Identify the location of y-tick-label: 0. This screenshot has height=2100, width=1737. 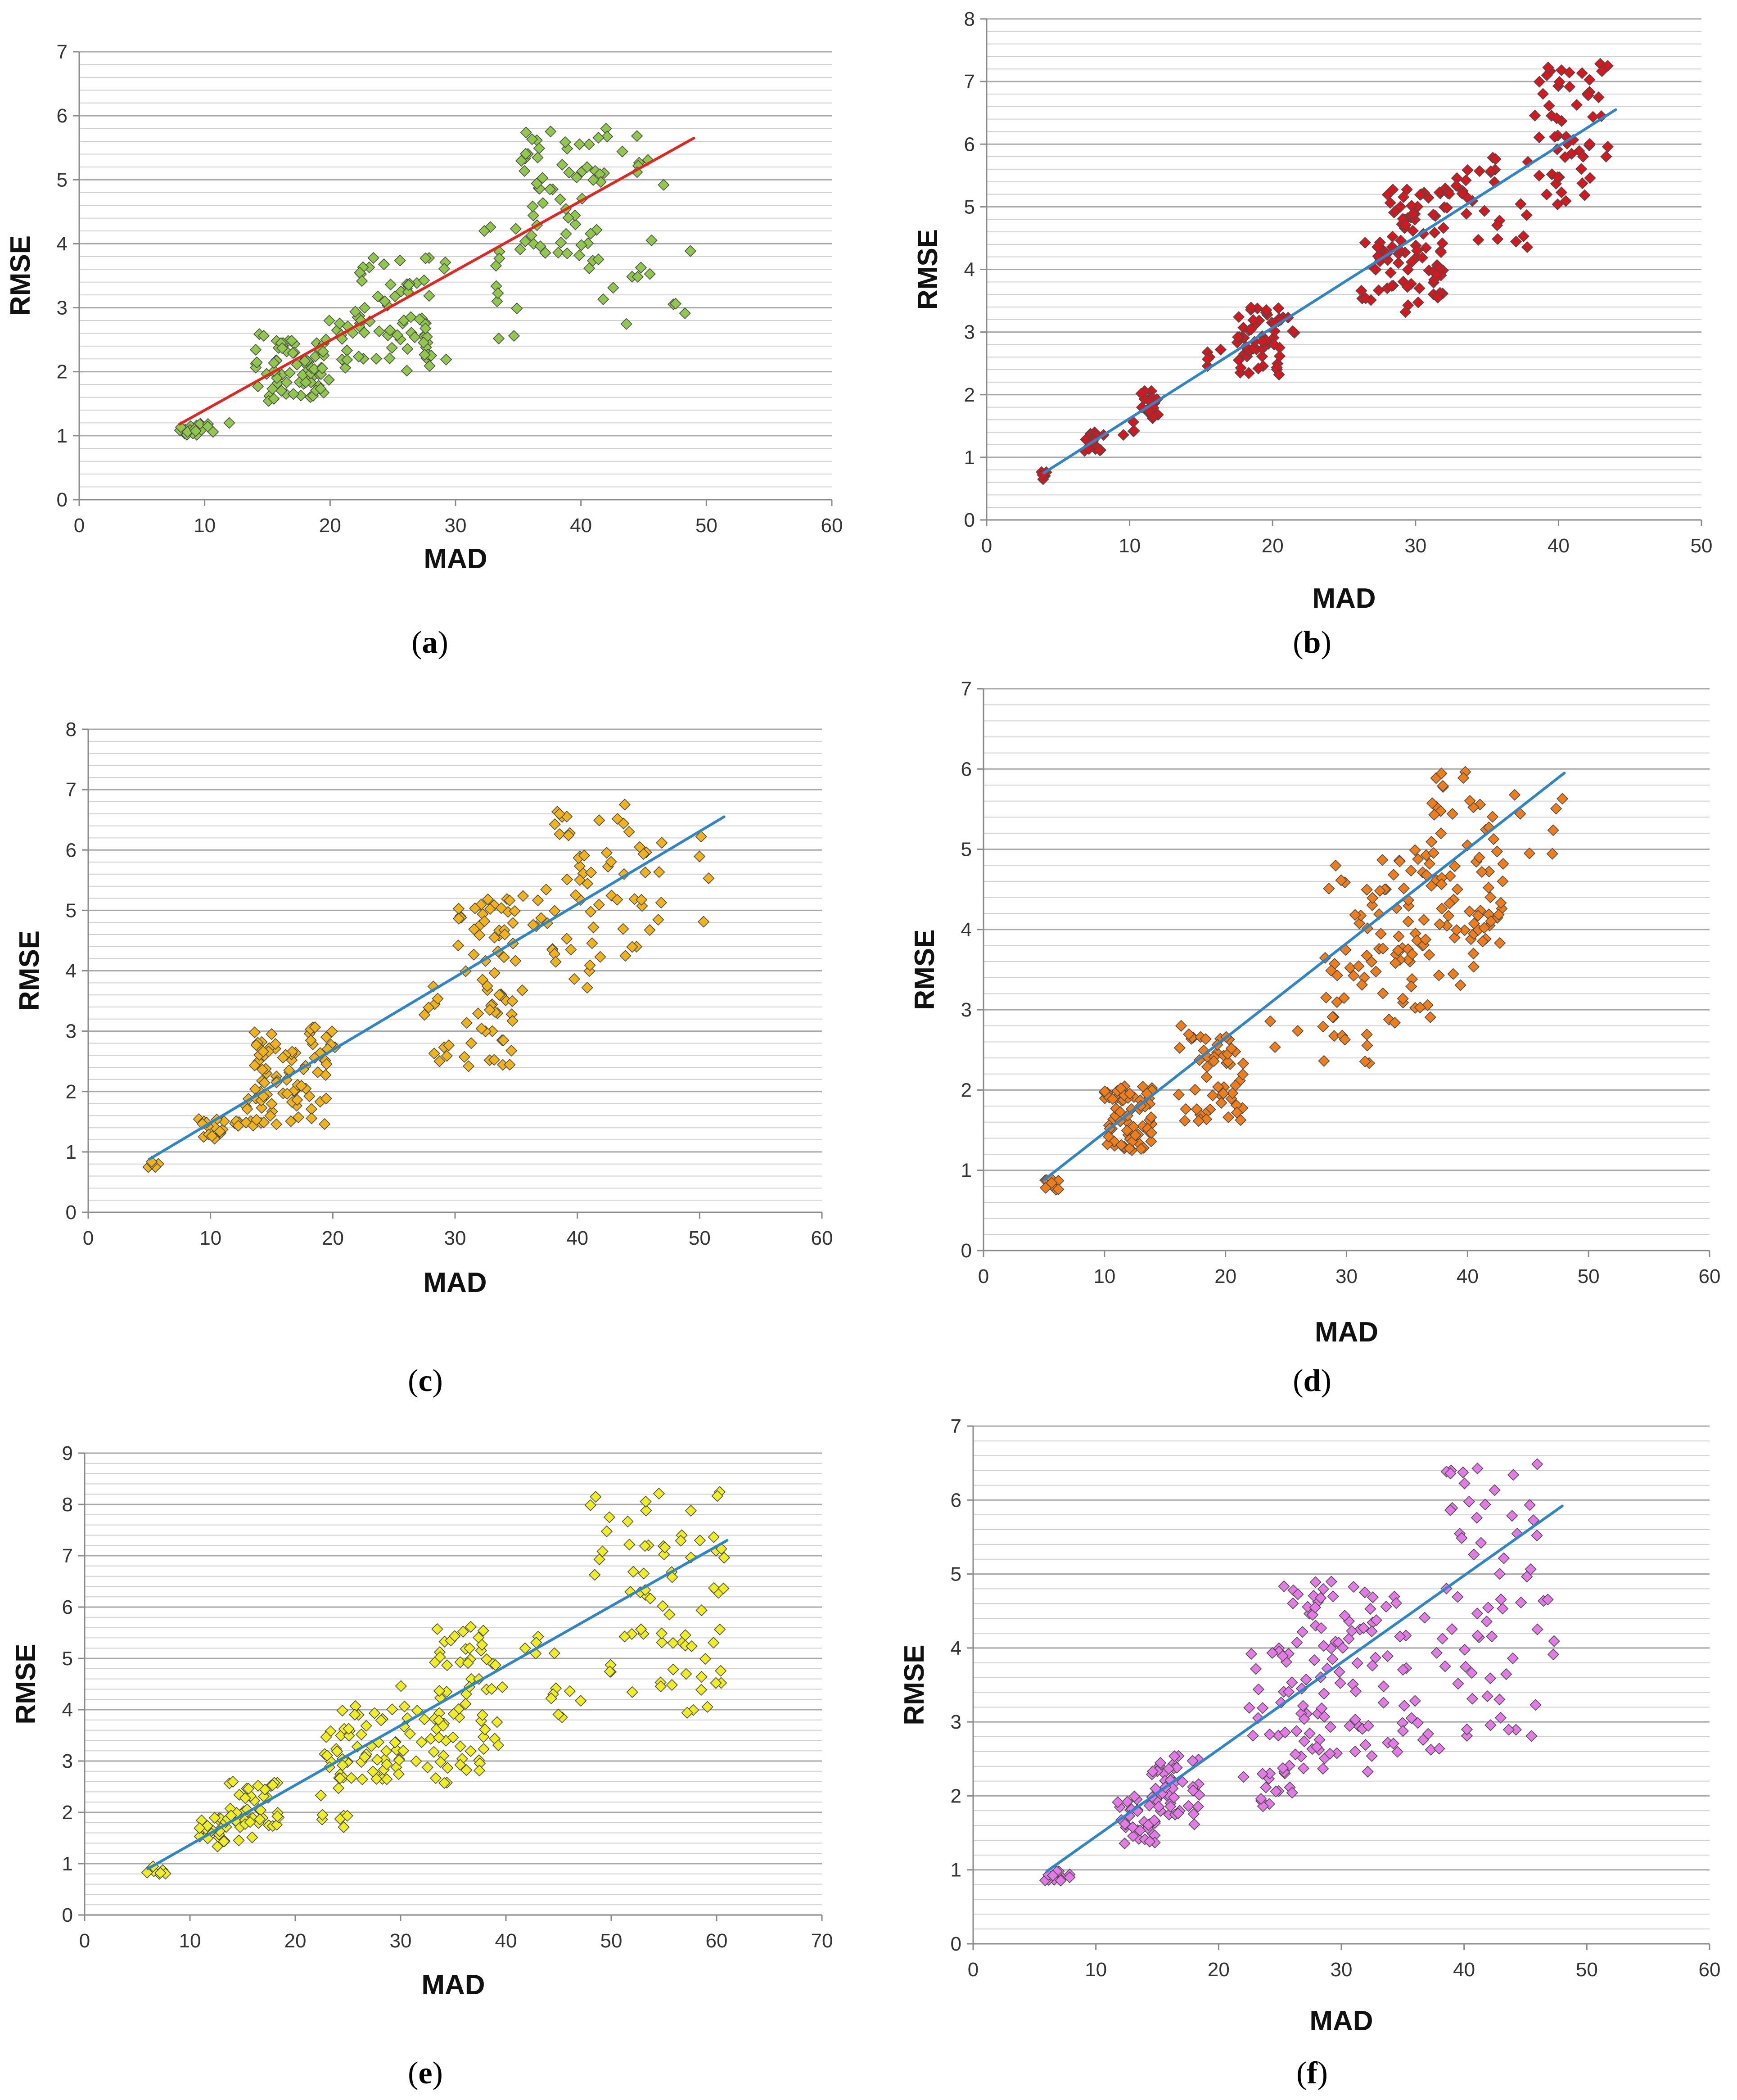
(969, 520).